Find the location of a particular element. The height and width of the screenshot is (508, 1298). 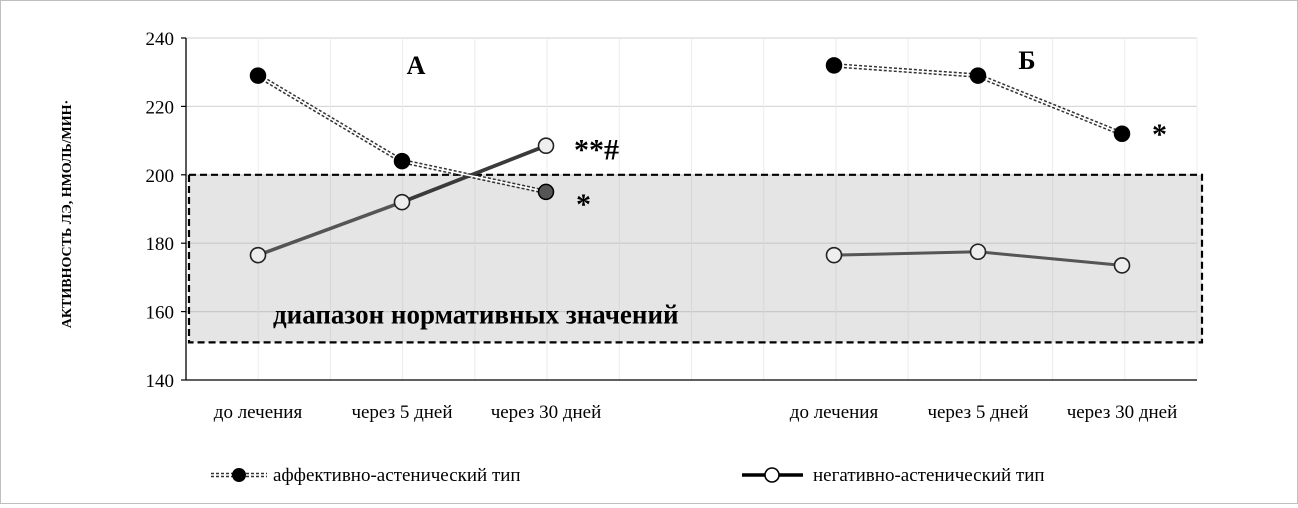

reference-band-label: диапазон нормативных значений is located at coordinates (476, 314).